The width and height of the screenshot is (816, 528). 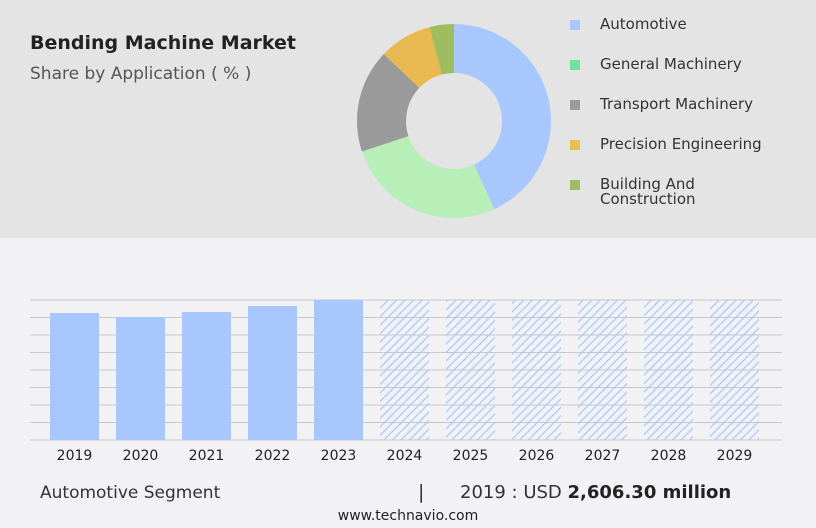 What do you see at coordinates (404, 370) in the screenshot?
I see `forecast-bar-2024` at bounding box center [404, 370].